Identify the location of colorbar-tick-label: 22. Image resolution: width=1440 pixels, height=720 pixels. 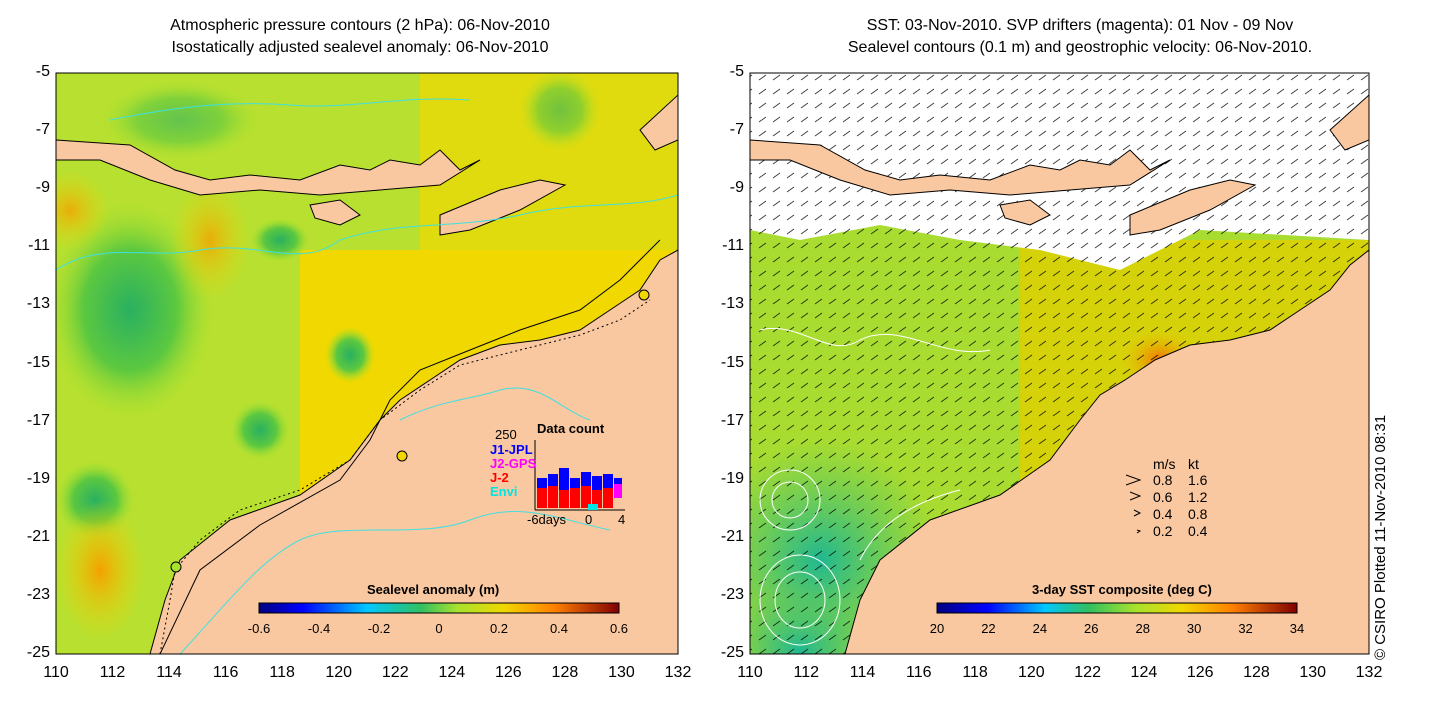
(988, 628).